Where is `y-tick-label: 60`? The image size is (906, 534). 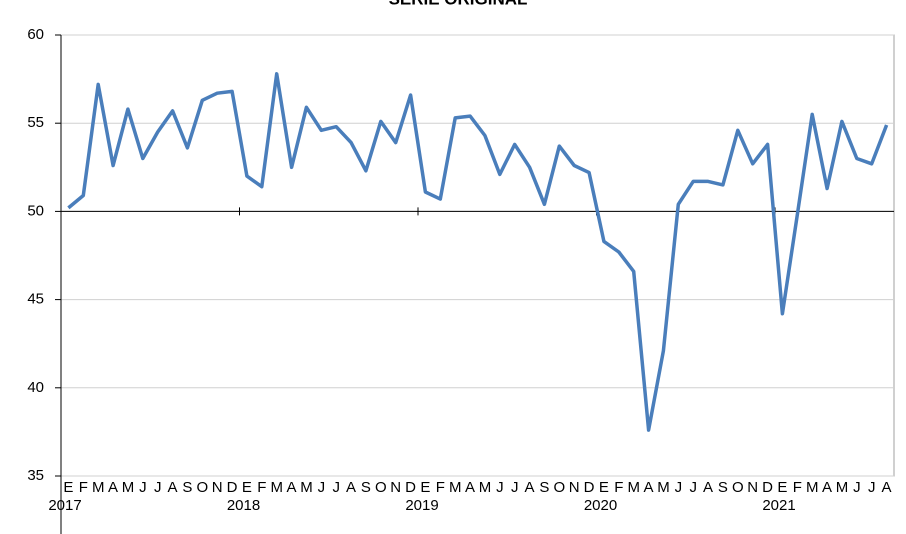 y-tick-label: 60 is located at coordinates (35, 34).